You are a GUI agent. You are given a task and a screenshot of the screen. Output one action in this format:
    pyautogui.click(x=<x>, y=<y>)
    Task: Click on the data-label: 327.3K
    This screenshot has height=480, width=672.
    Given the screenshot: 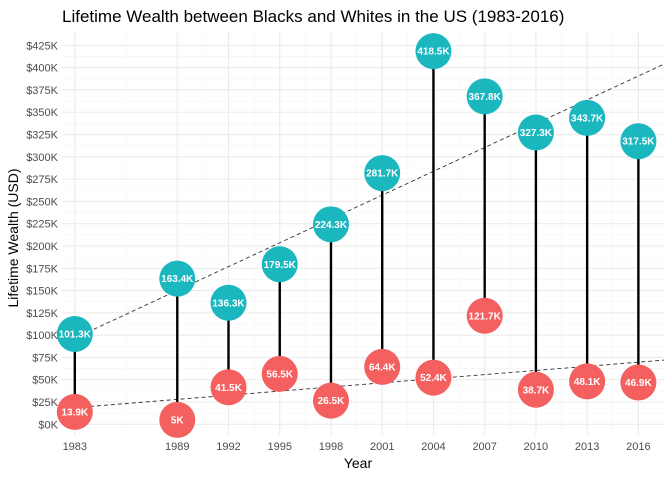 What is the action you would take?
    pyautogui.click(x=536, y=133)
    